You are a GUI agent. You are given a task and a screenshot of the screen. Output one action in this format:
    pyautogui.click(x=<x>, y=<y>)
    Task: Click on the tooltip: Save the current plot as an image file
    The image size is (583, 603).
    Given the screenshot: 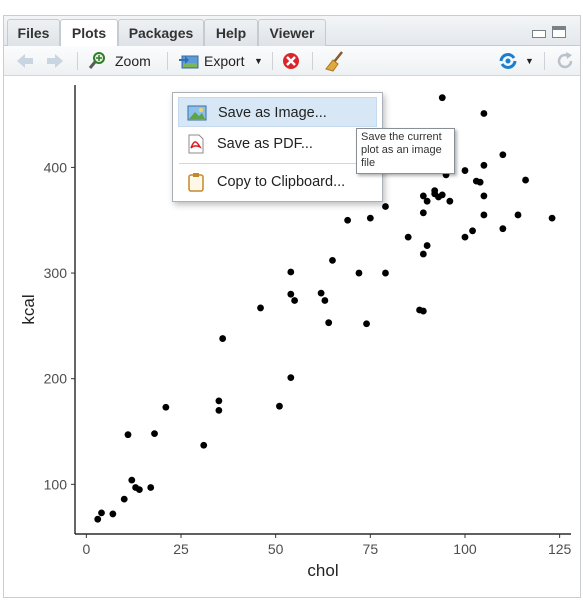 What is the action you would take?
    pyautogui.click(x=405, y=151)
    